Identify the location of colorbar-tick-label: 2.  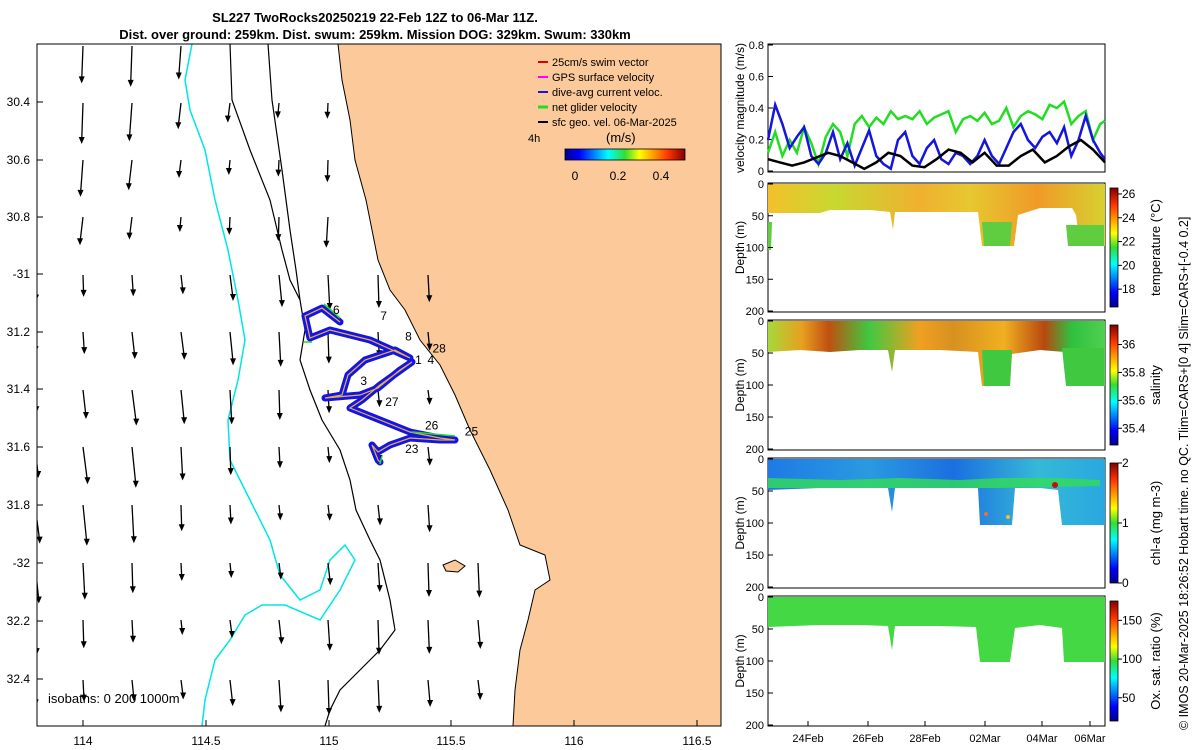
(1125, 463).